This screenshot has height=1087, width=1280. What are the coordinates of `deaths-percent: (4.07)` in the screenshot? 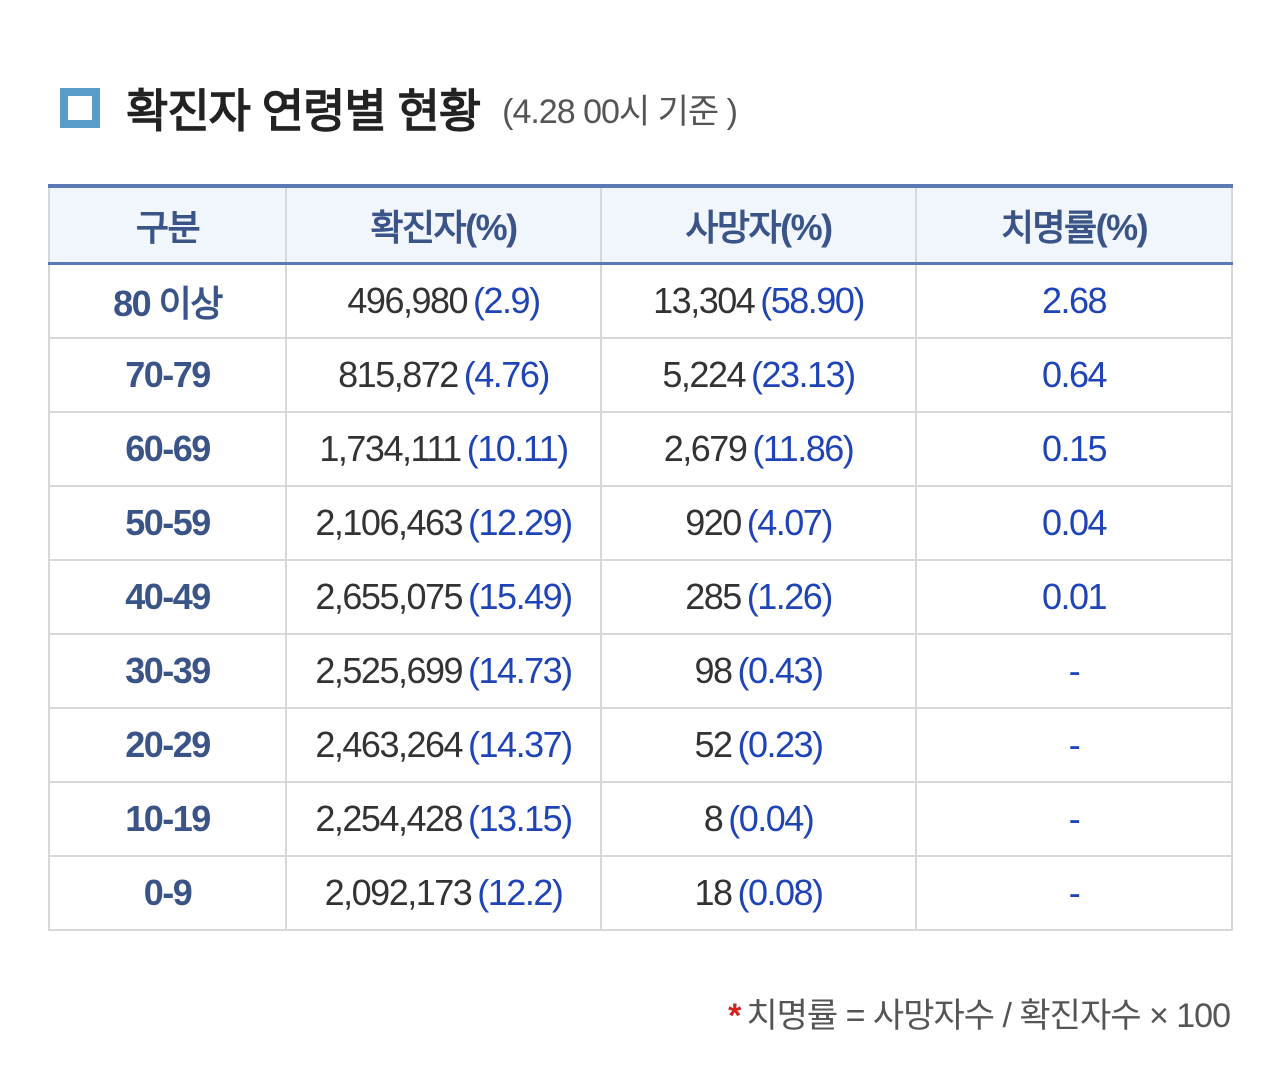 It's located at (790, 522).